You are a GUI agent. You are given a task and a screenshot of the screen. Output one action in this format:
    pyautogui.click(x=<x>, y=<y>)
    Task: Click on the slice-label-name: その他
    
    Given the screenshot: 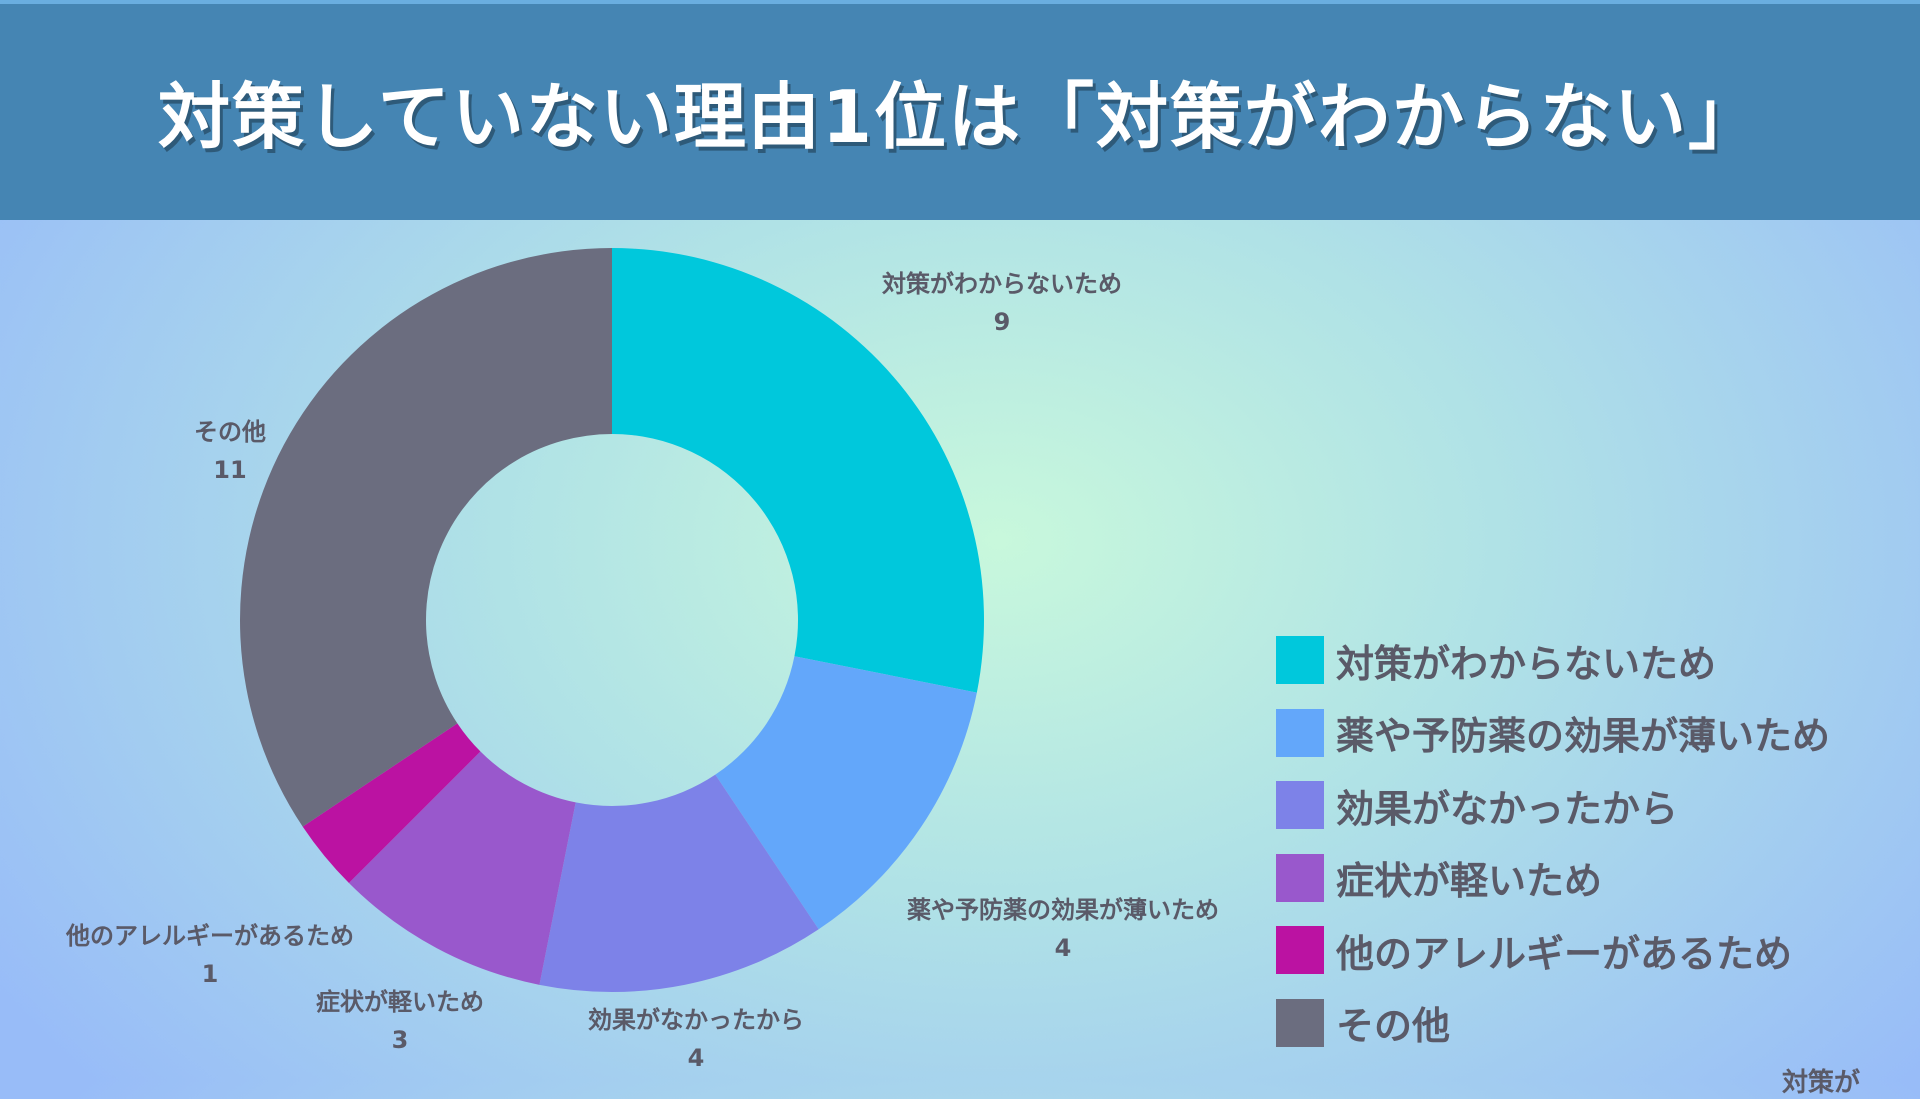 What is the action you would take?
    pyautogui.click(x=230, y=432)
    